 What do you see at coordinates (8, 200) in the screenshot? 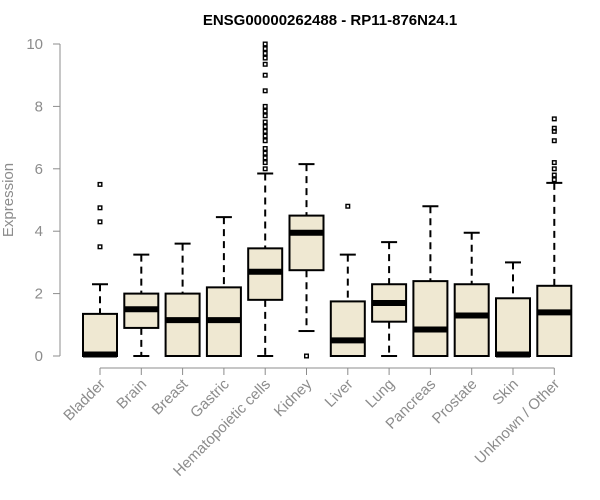
I see `y-axis-label: Expression` at bounding box center [8, 200].